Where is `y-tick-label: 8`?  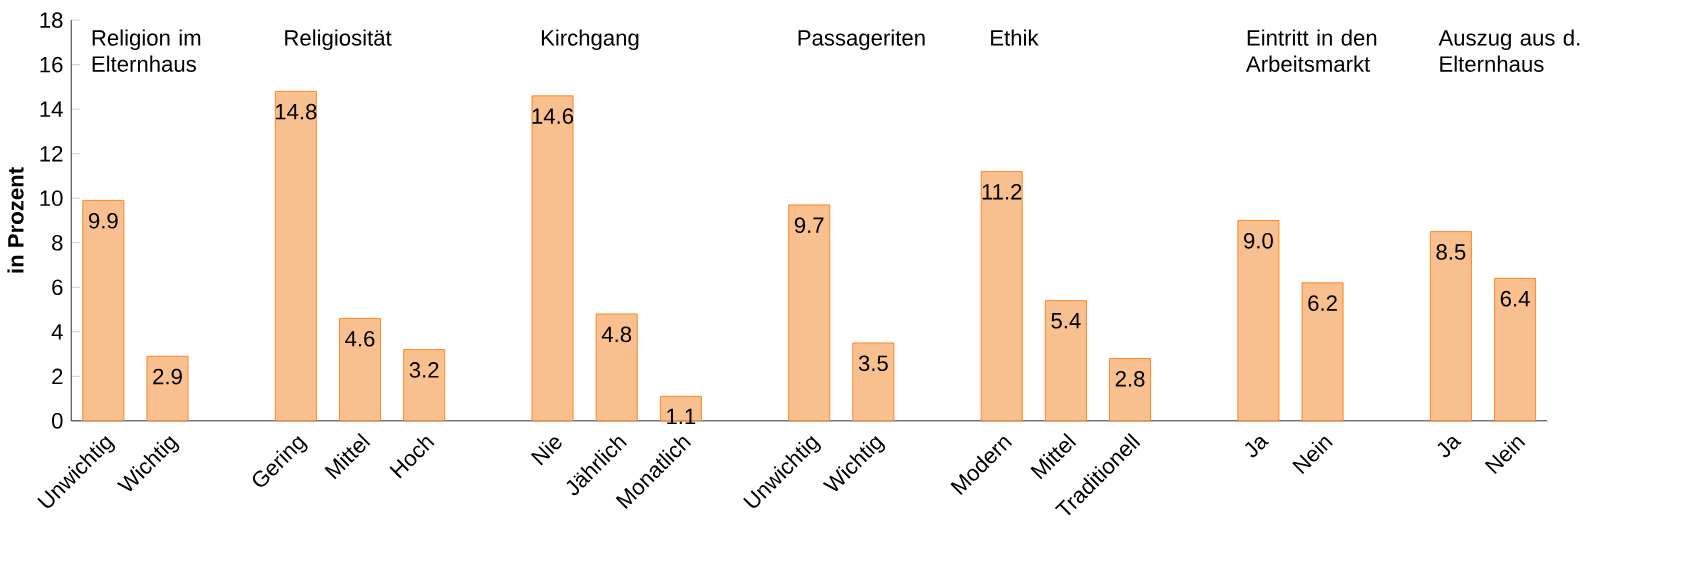
y-tick-label: 8 is located at coordinates (57, 242).